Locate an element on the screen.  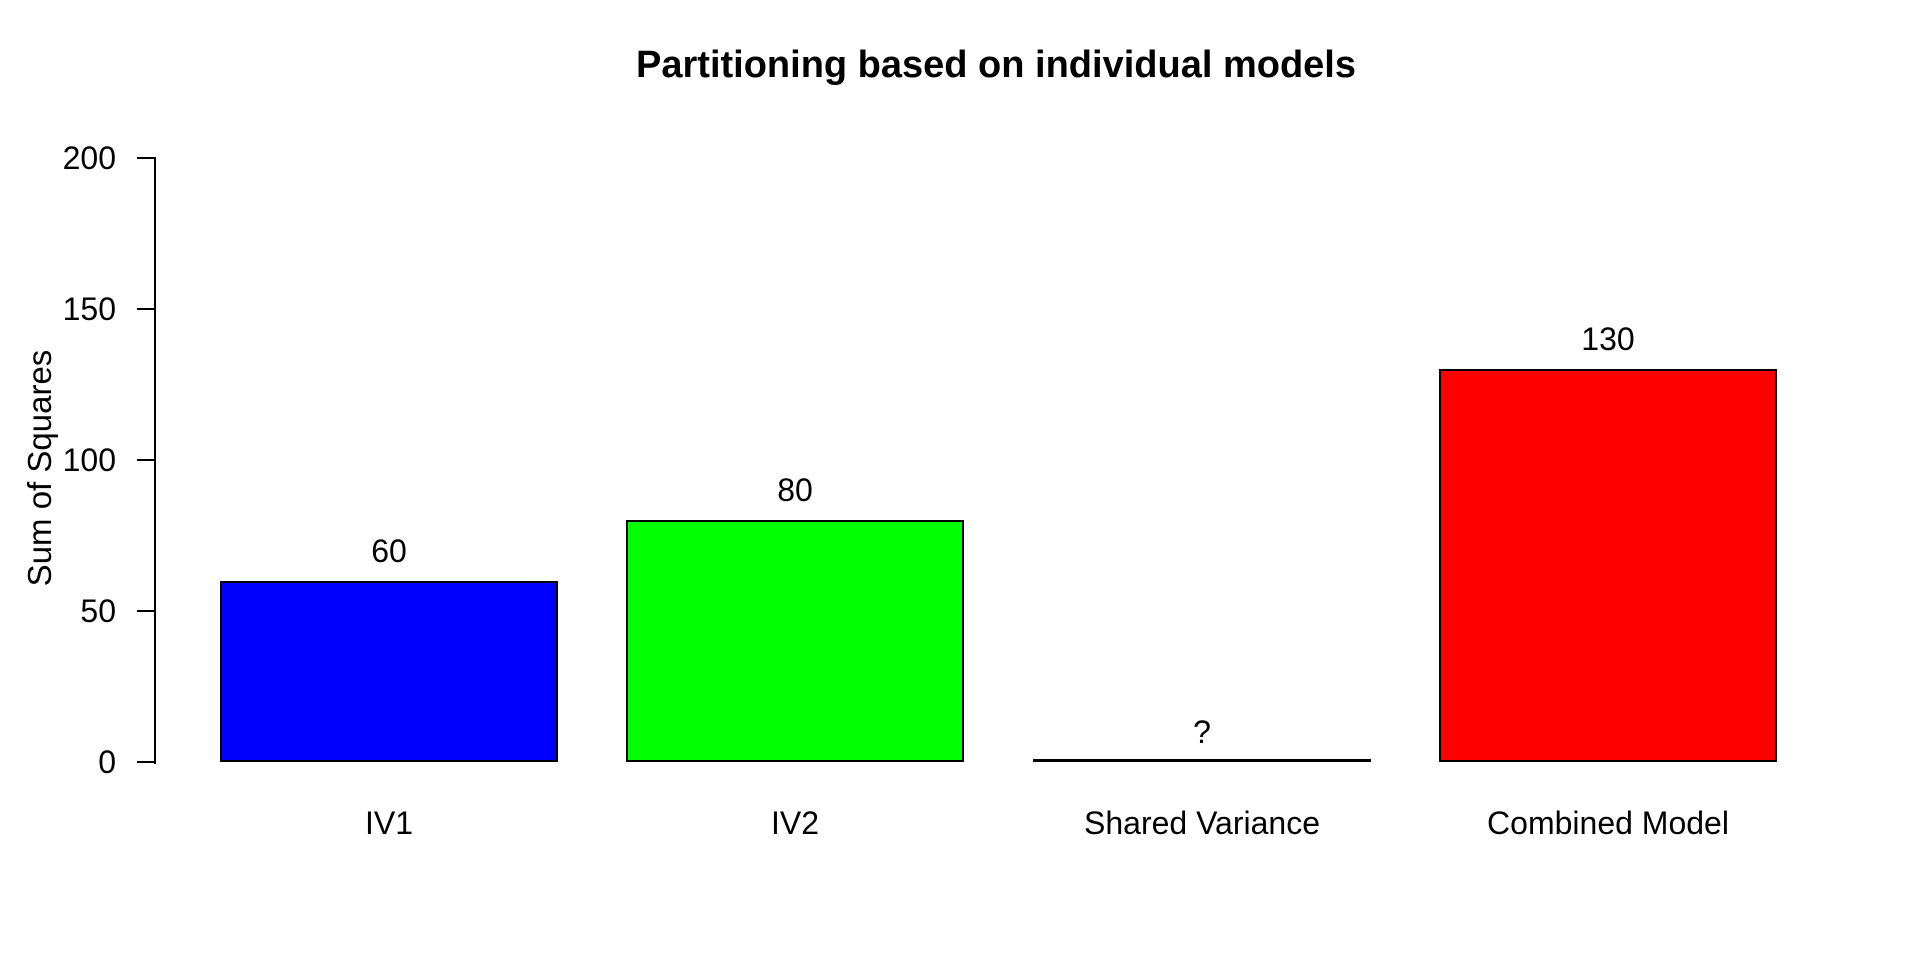
value-label-combined-model: 130 is located at coordinates (1608, 339).